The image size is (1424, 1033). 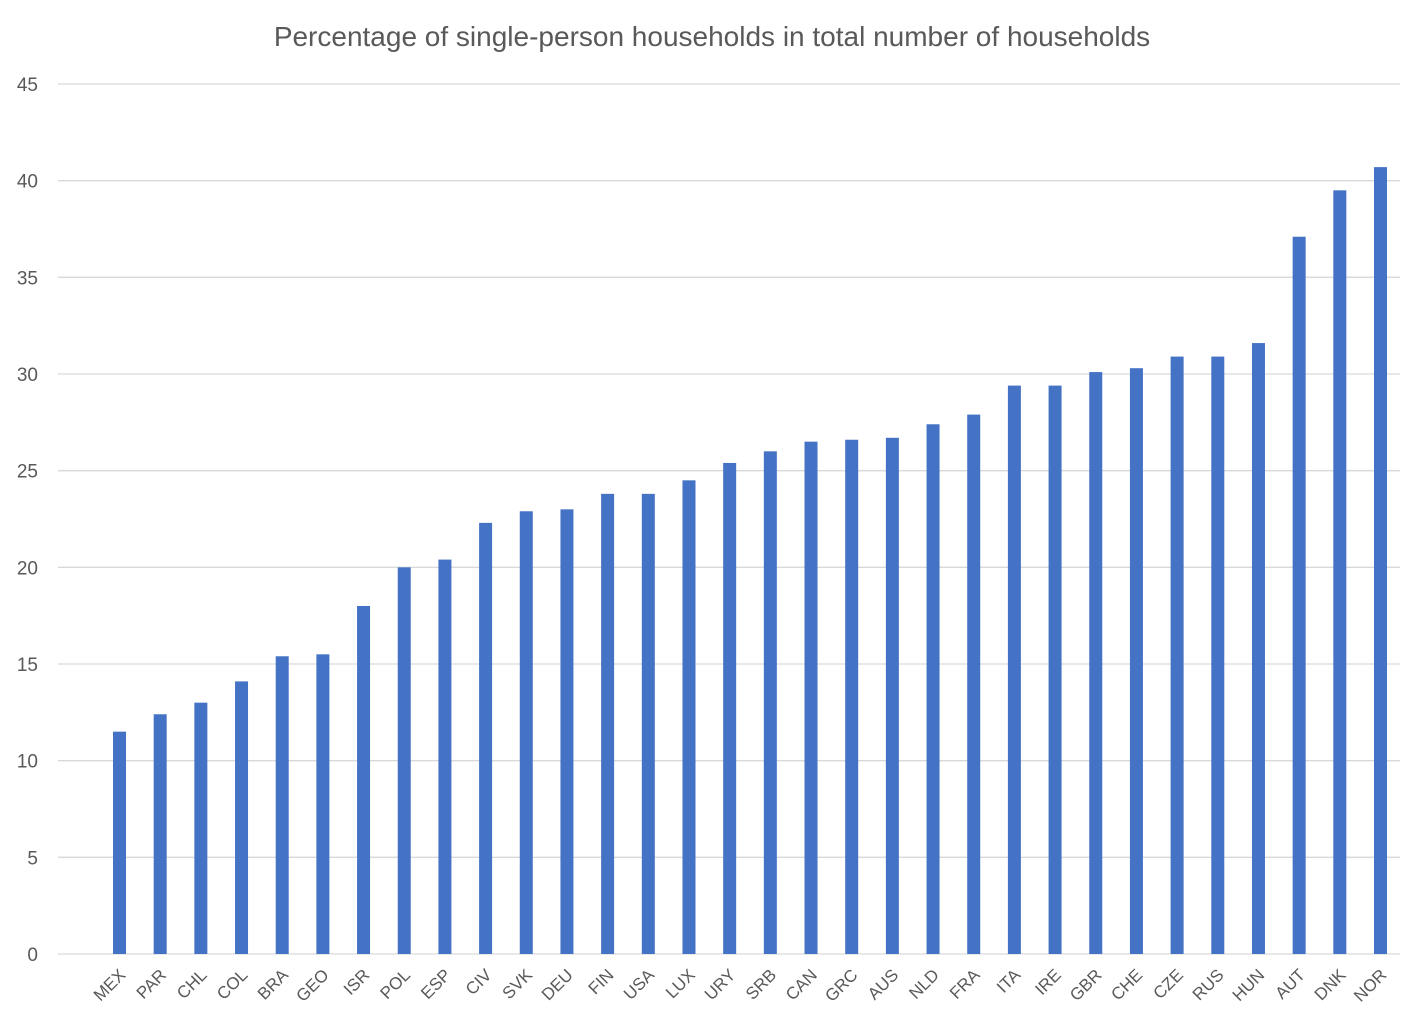 I want to click on x-tick-label-civ: CIV, so click(x=479, y=982).